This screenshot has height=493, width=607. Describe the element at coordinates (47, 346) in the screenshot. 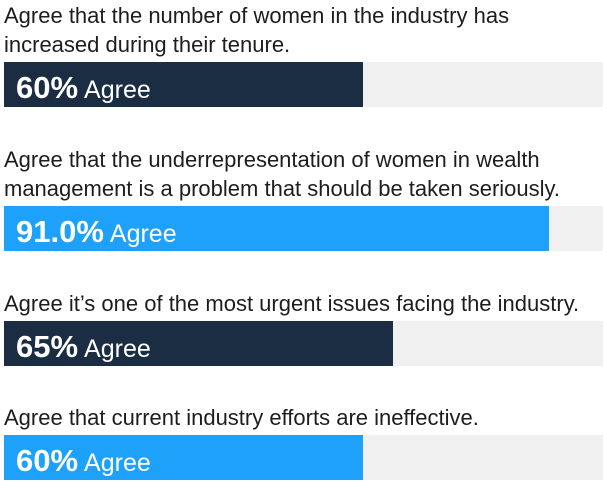

I see `bar-value-label: 65%` at that location.